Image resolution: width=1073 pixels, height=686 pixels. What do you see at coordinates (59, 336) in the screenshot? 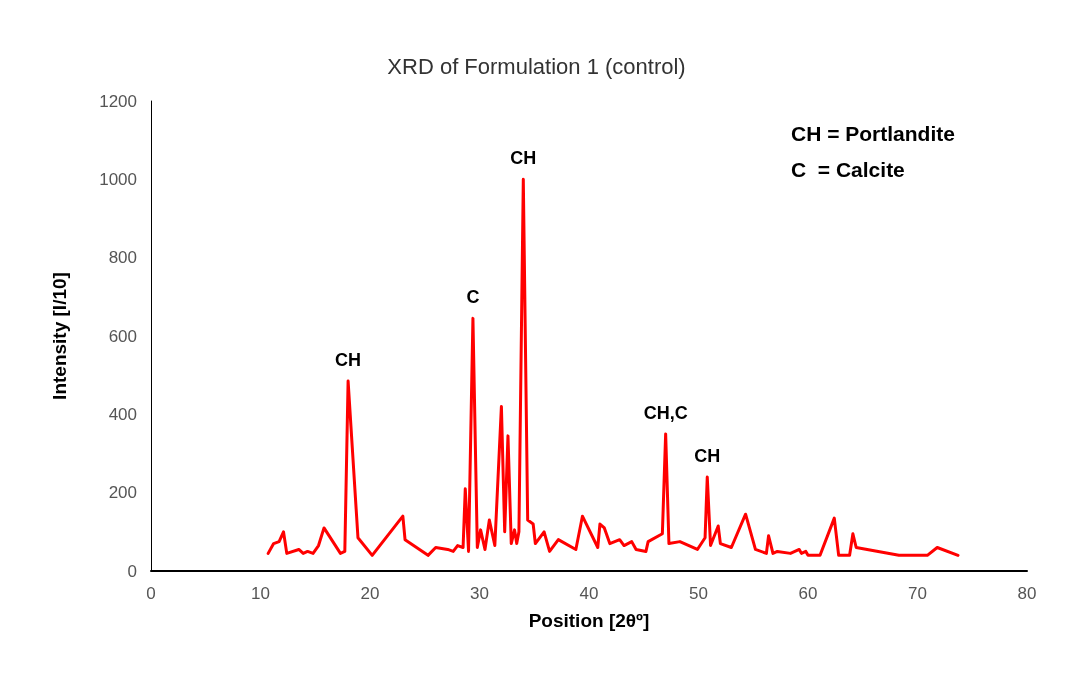
I see `y-axis-title: Intensity [I/10]` at bounding box center [59, 336].